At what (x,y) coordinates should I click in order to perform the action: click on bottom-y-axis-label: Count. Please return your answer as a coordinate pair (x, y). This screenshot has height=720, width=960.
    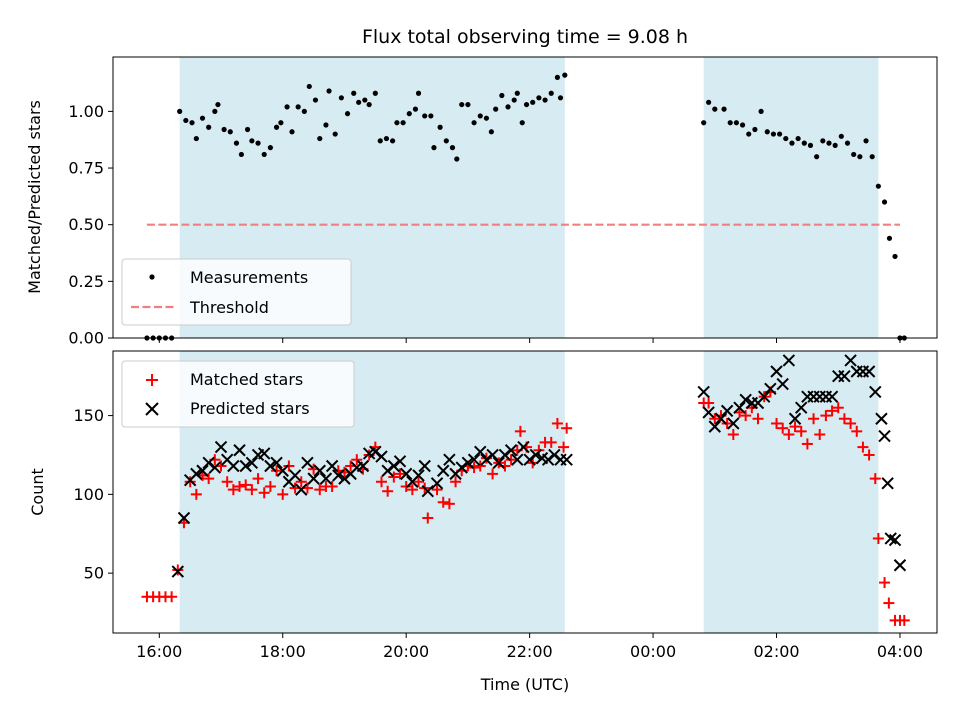
    Looking at the image, I should click on (37, 492).